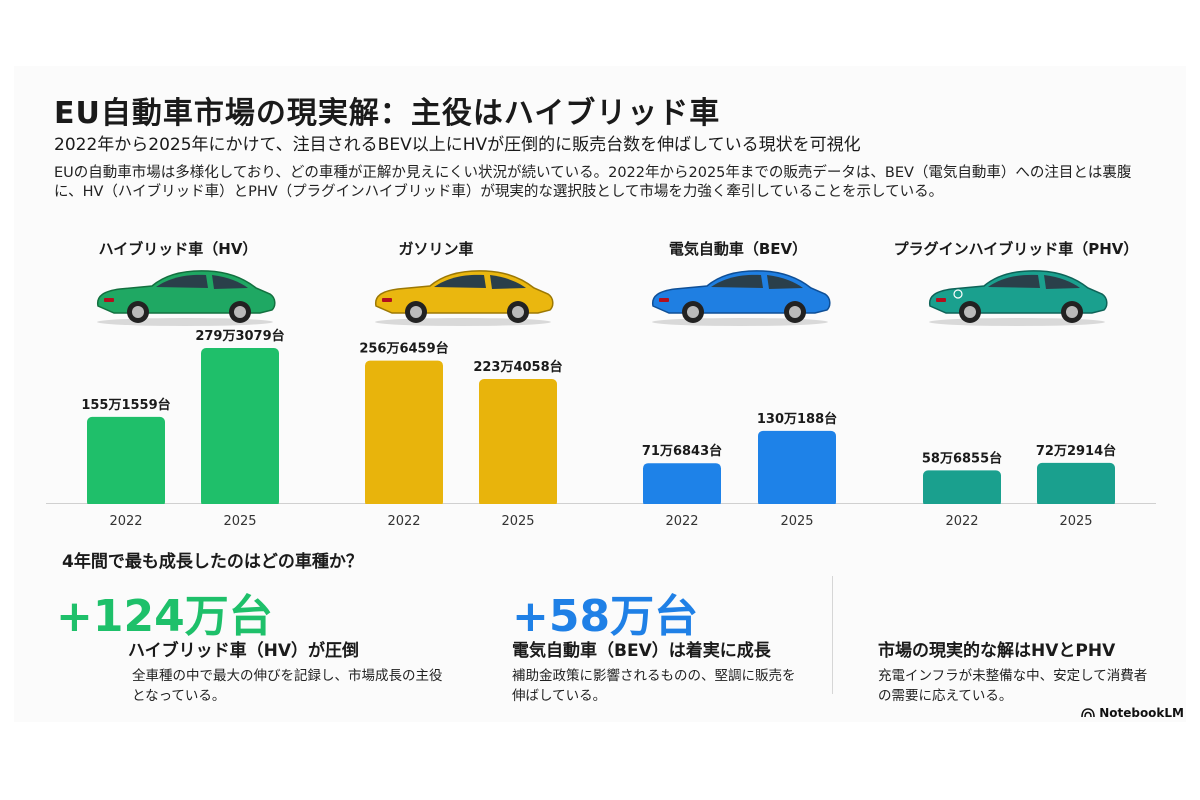 This screenshot has height=800, width=1200. I want to click on growth-question: 4年間で最も成長したのはどの車種か？, so click(212, 562).